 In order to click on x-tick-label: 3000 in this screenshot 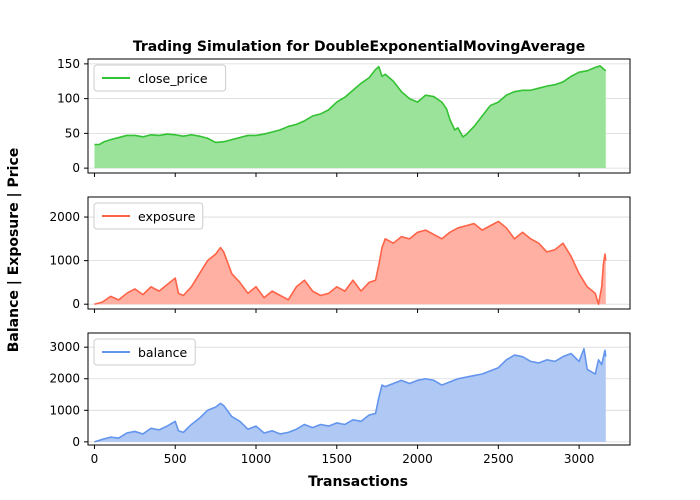, I will do `click(579, 459)`.